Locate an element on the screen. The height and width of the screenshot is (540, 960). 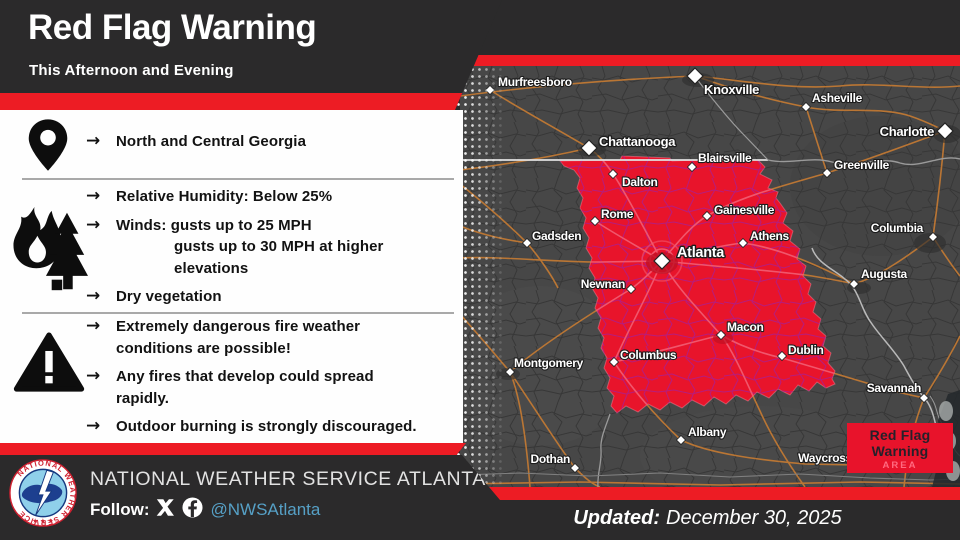
svg-text: Athens is located at coordinates (769, 236).